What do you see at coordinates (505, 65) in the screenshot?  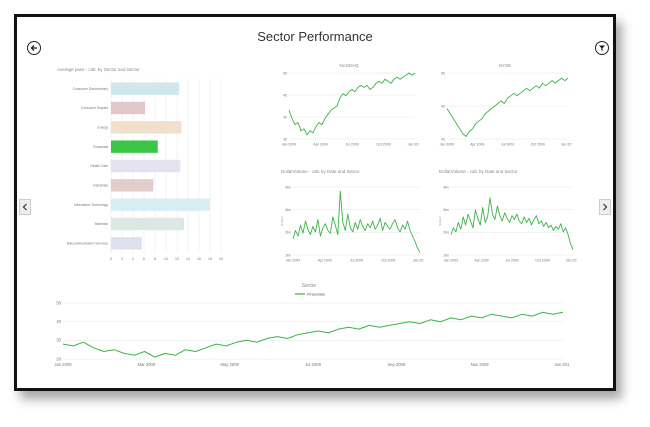 I see `chart-title: NYSE` at bounding box center [505, 65].